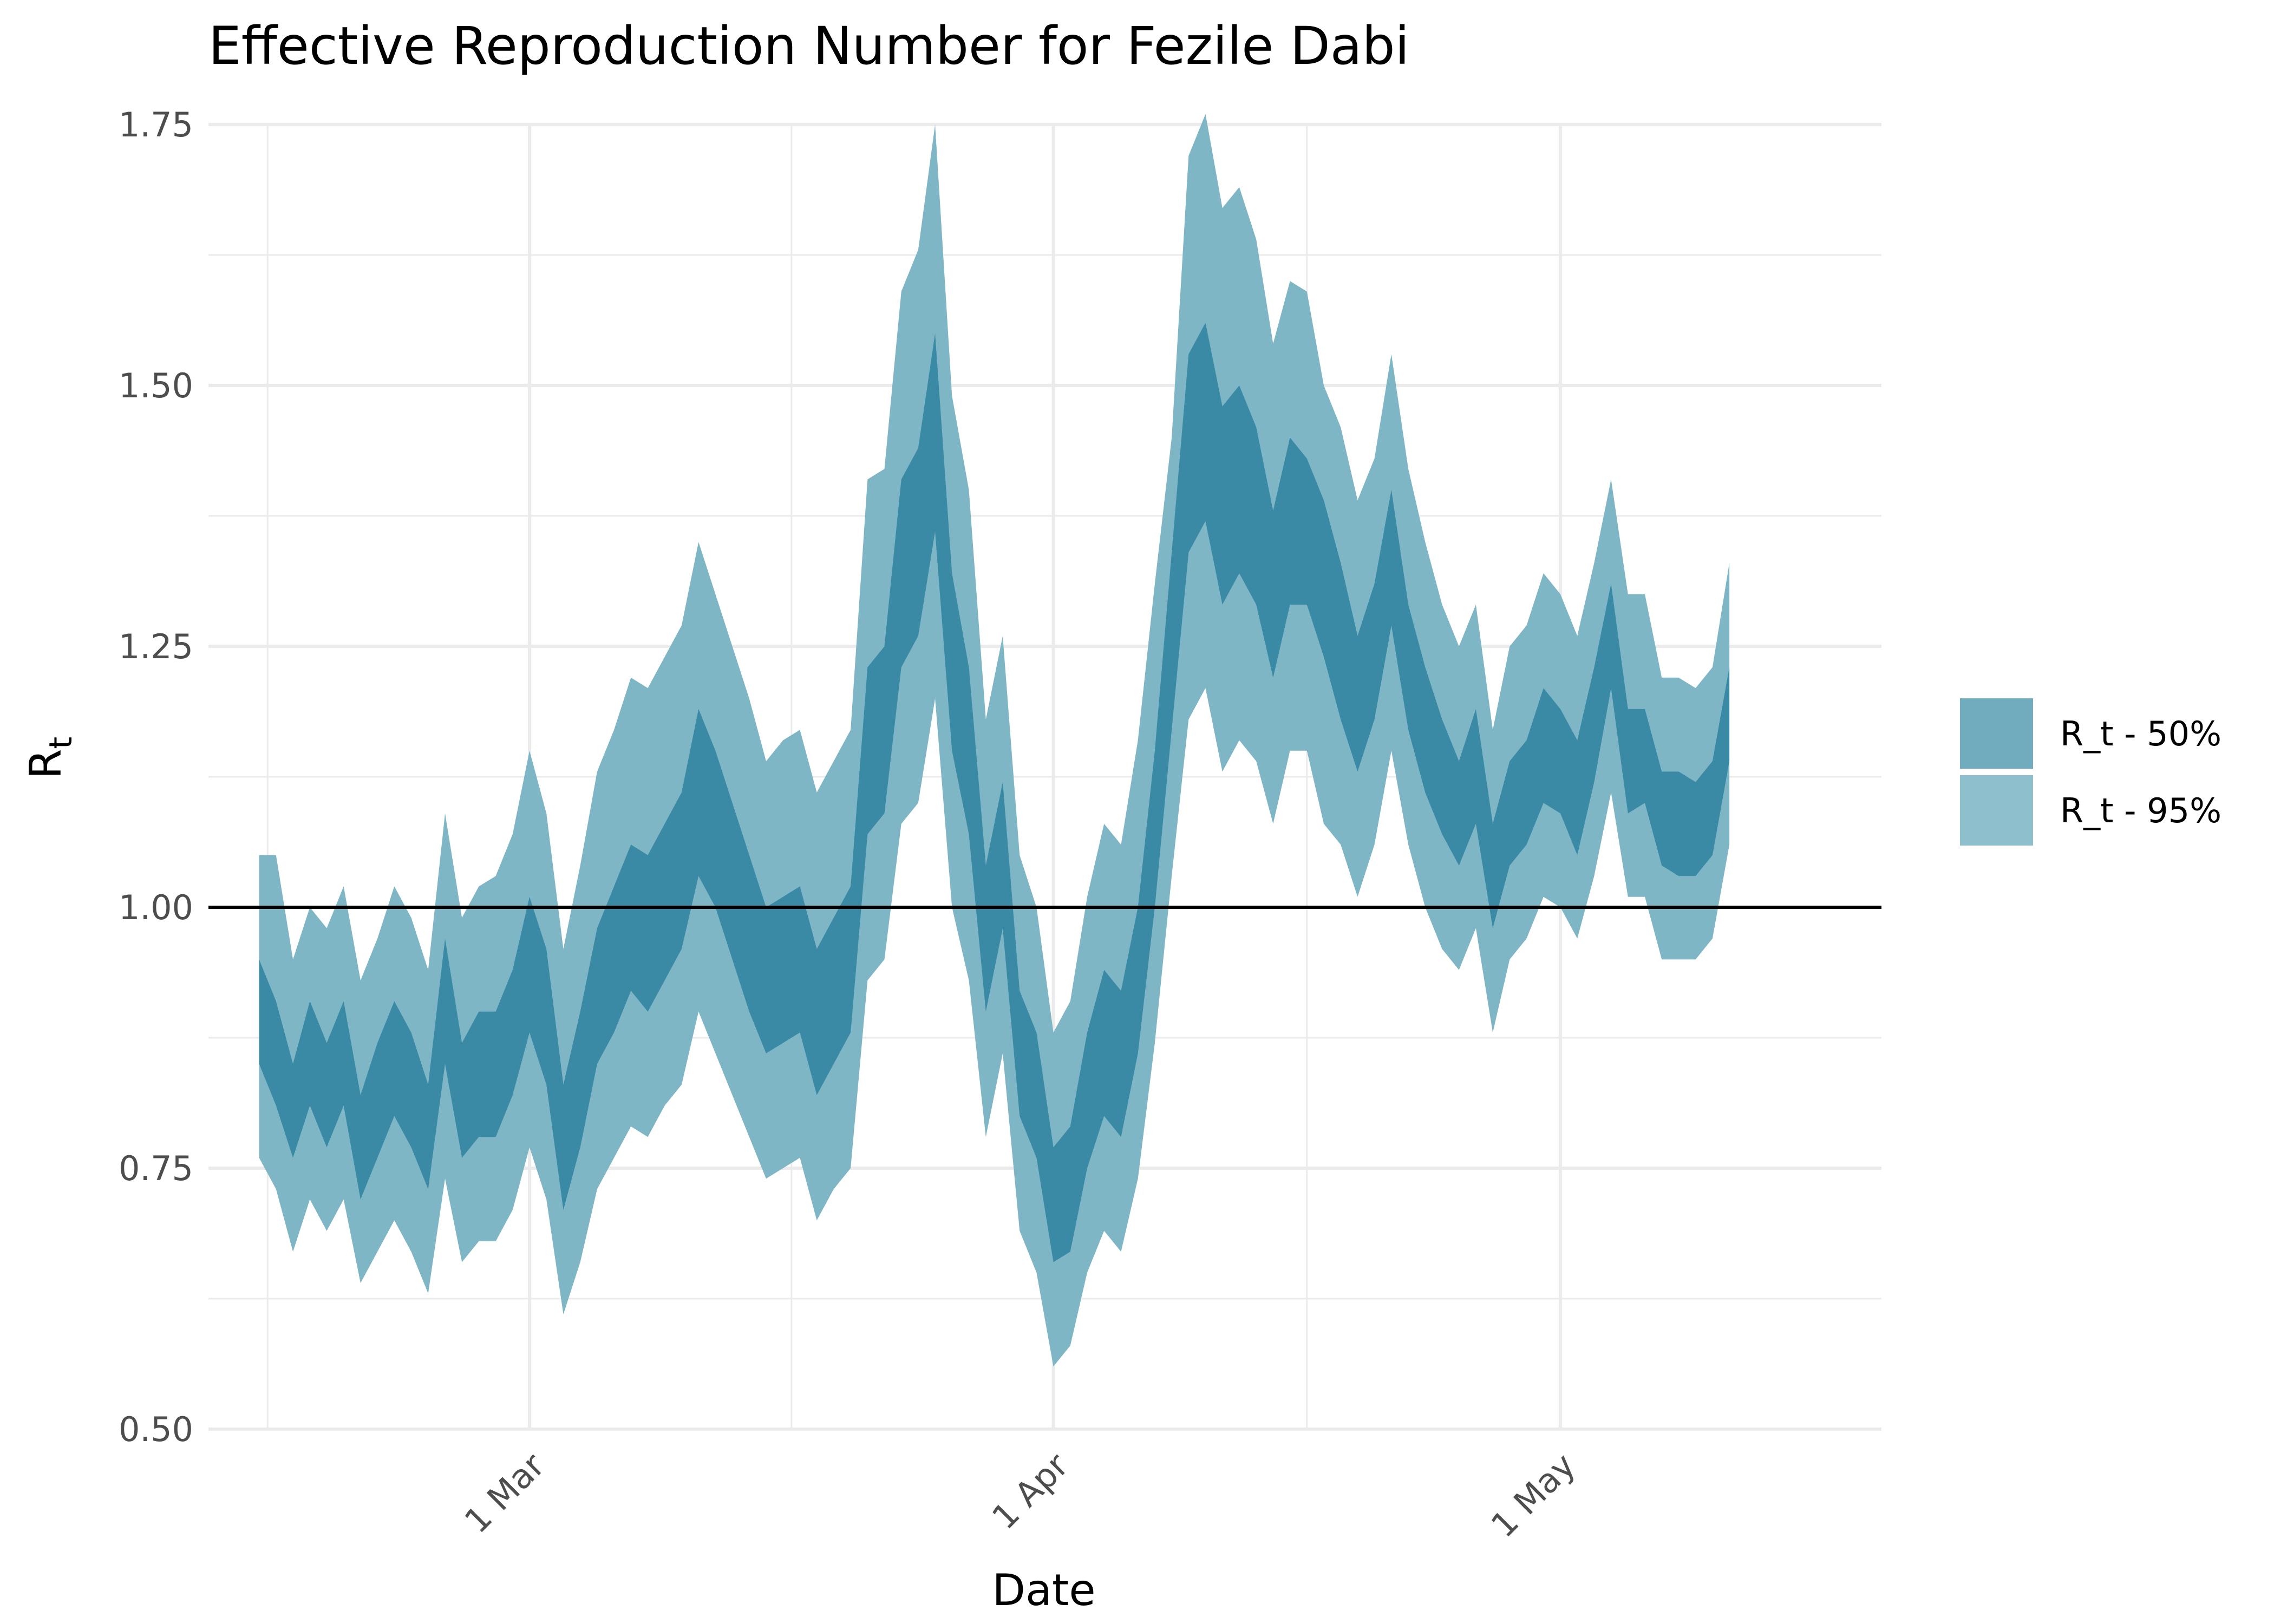 Image resolution: width=2274 pixels, height=1624 pixels. I want to click on y-axis-title-subscript: t, so click(61, 743).